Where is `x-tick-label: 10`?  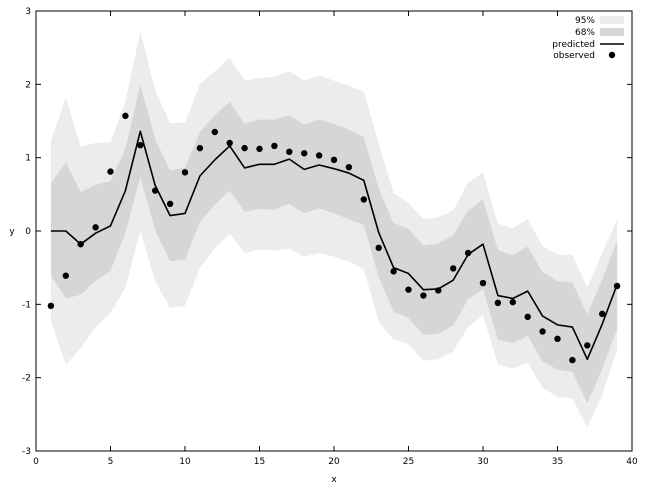
x-tick-label: 10 is located at coordinates (185, 462).